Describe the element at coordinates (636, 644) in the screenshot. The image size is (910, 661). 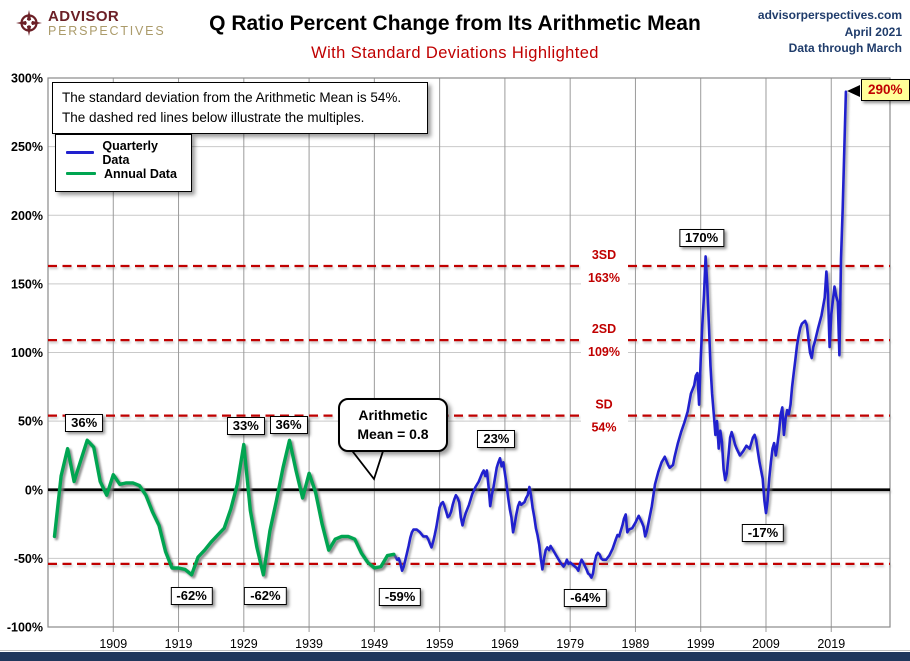
I see `svg-text: 1989` at that location.